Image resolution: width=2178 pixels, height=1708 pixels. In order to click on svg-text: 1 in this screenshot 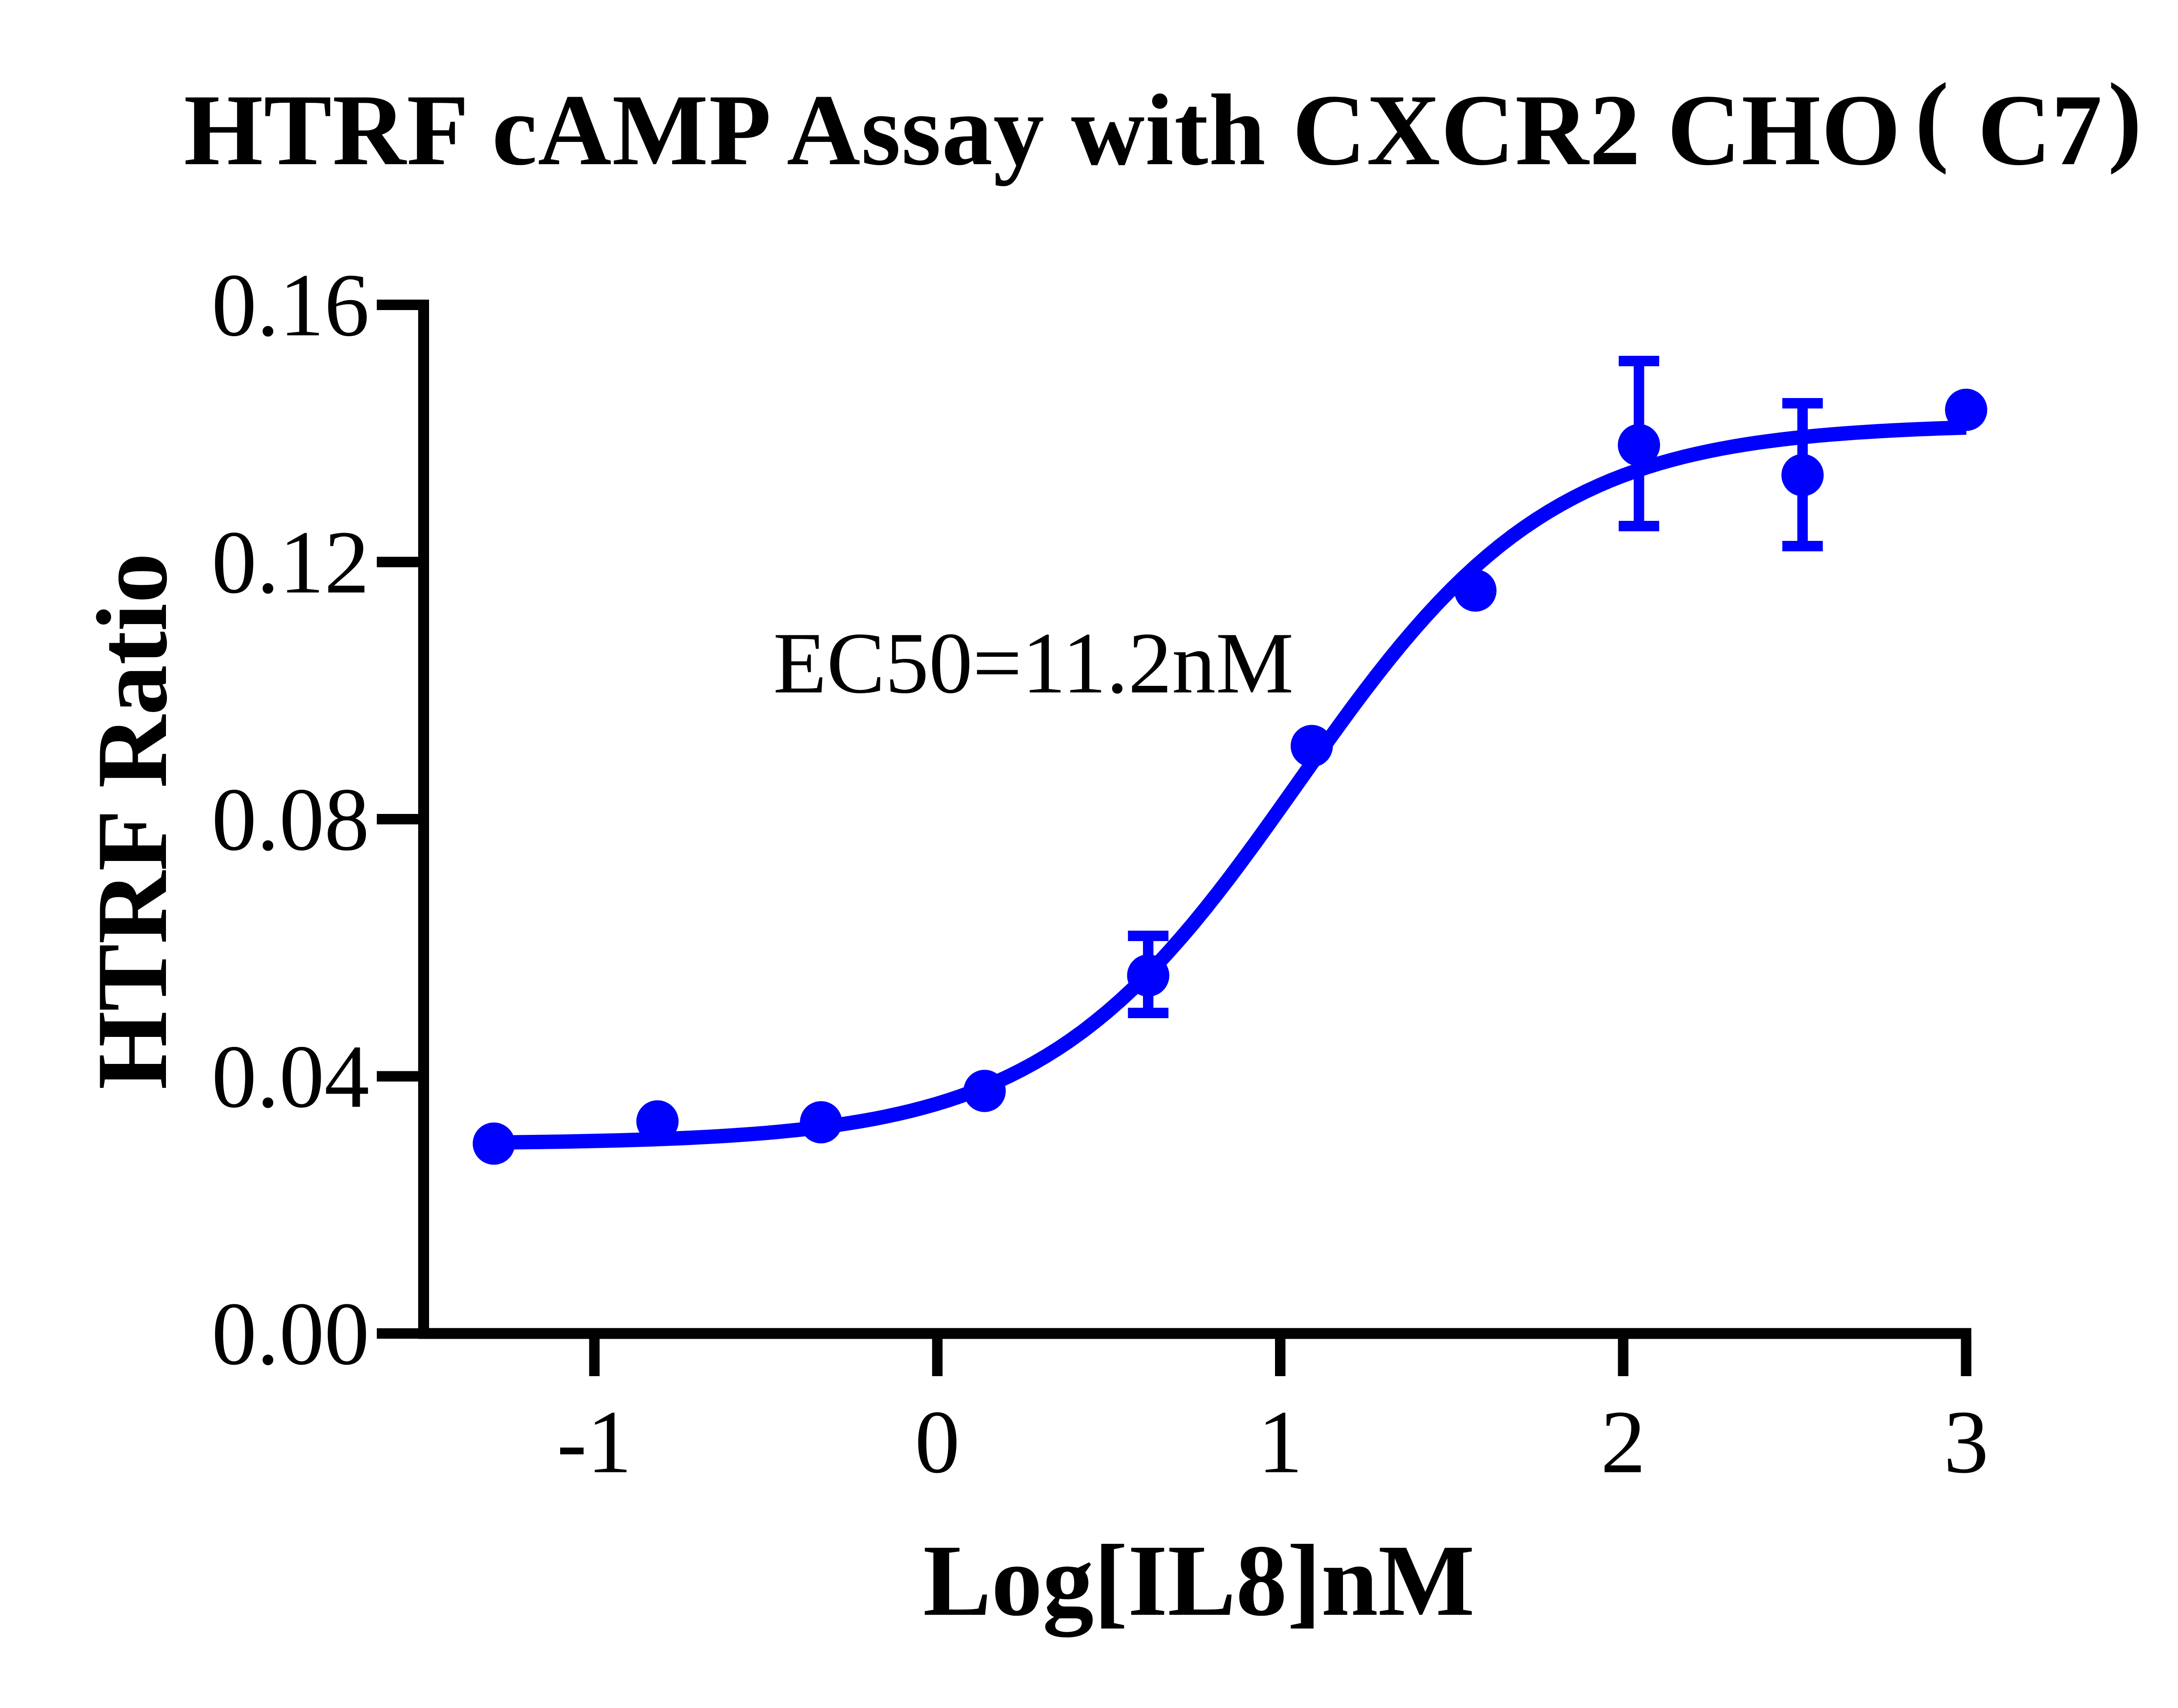, I will do `click(1280, 1442)`.